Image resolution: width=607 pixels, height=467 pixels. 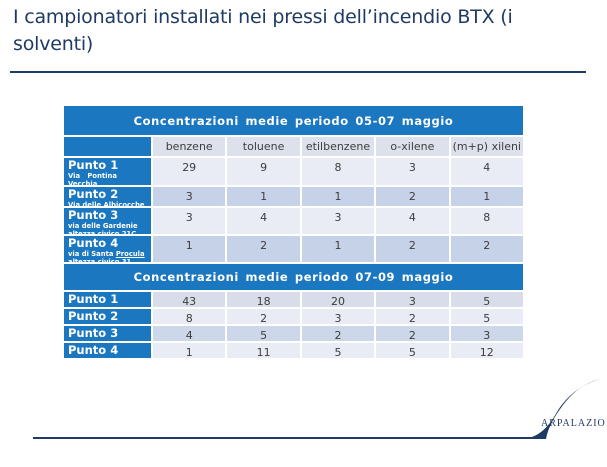 I want to click on row-label-address-line1: Via delle Albicocche, so click(x=106, y=203).